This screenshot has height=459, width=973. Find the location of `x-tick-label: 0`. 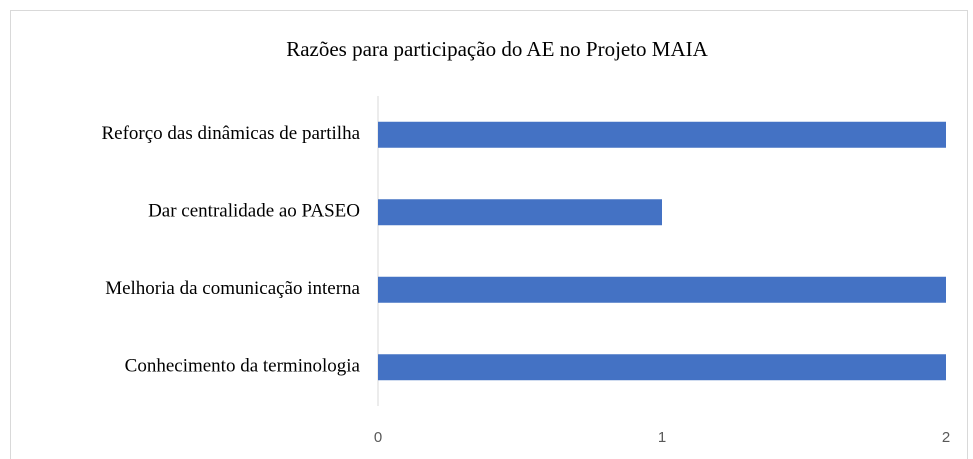

x-tick-label: 0 is located at coordinates (378, 437).